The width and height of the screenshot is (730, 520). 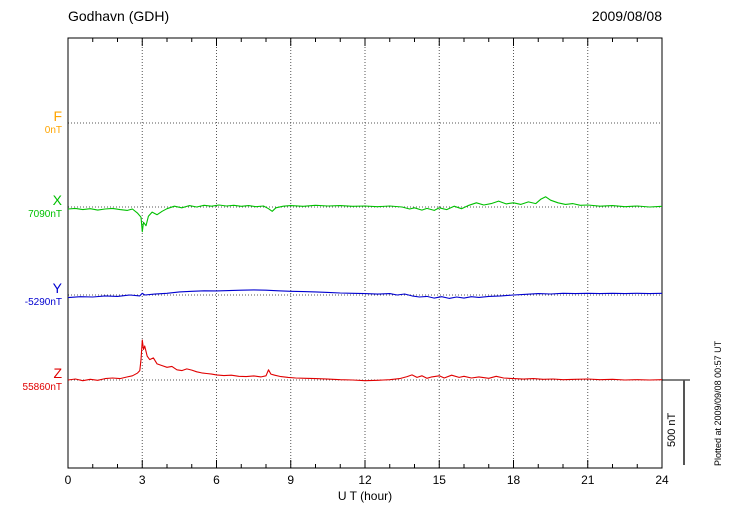 What do you see at coordinates (57, 200) in the screenshot?
I see `component-name-X: X` at bounding box center [57, 200].